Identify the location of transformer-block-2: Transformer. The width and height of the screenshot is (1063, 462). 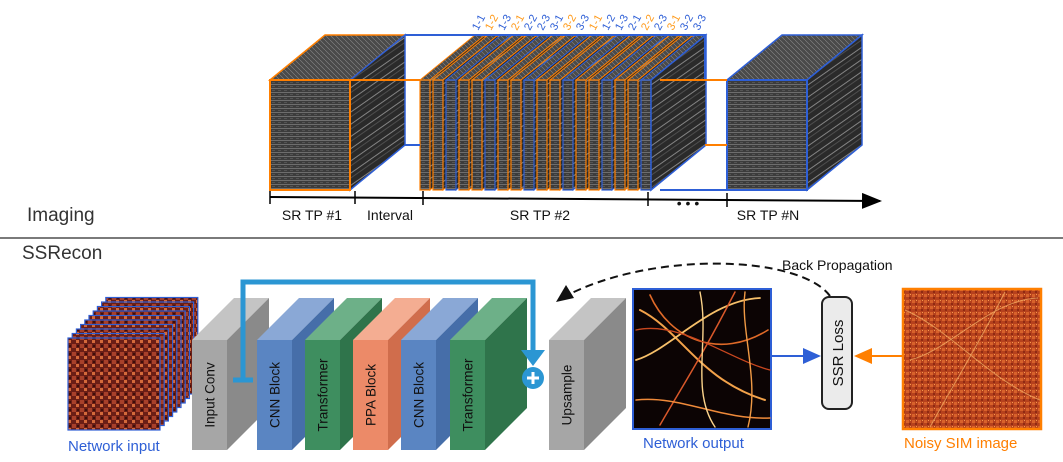
(488, 374).